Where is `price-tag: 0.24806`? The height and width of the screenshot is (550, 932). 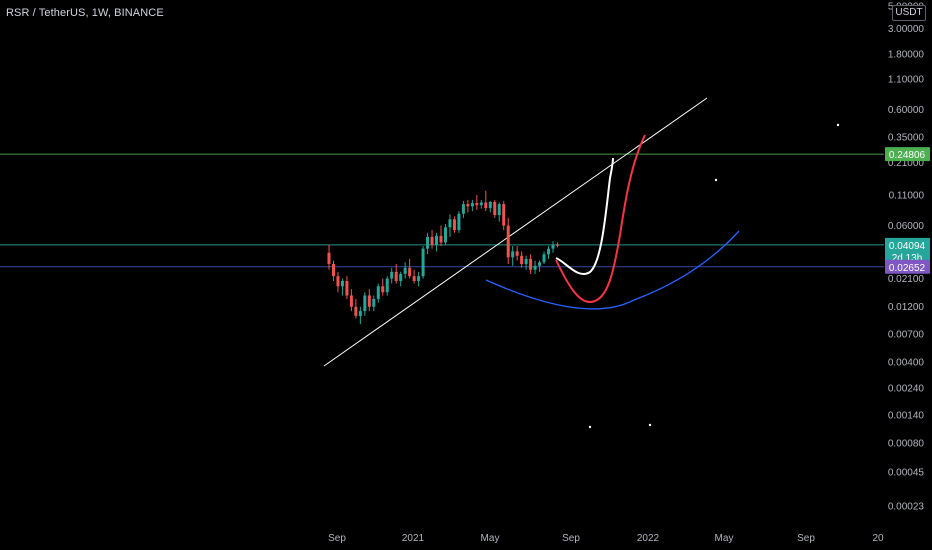
price-tag: 0.24806 is located at coordinates (907, 154).